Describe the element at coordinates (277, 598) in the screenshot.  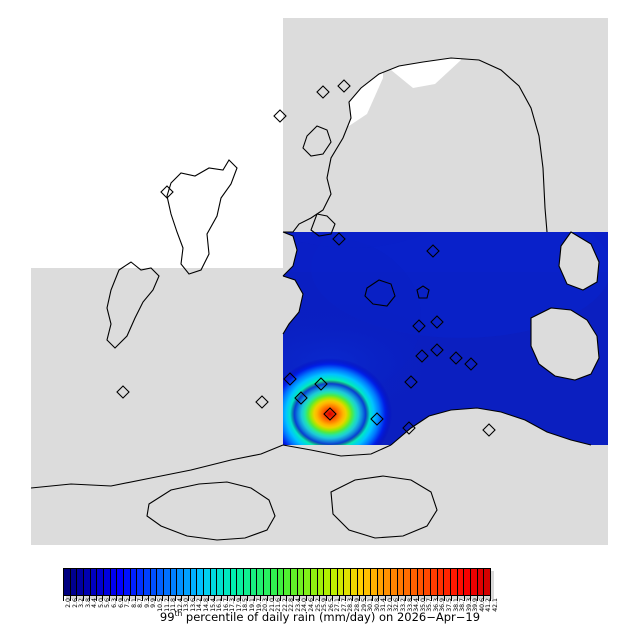
I see `colorbar-ticks` at that location.